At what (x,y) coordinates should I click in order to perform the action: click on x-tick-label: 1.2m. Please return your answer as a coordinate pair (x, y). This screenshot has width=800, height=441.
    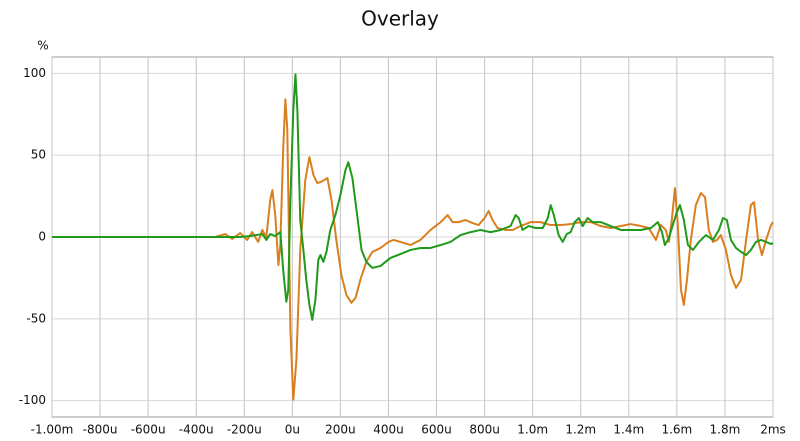
    Looking at the image, I should click on (580, 430).